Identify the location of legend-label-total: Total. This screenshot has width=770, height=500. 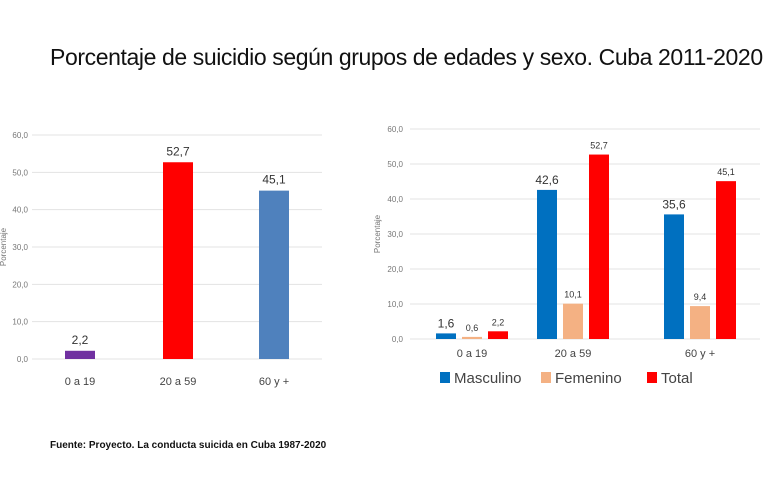
(677, 378).